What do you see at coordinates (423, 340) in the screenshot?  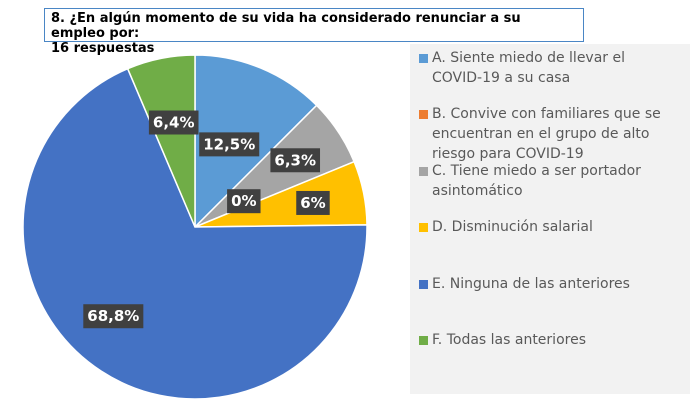 I see `legend-swatch-f` at bounding box center [423, 340].